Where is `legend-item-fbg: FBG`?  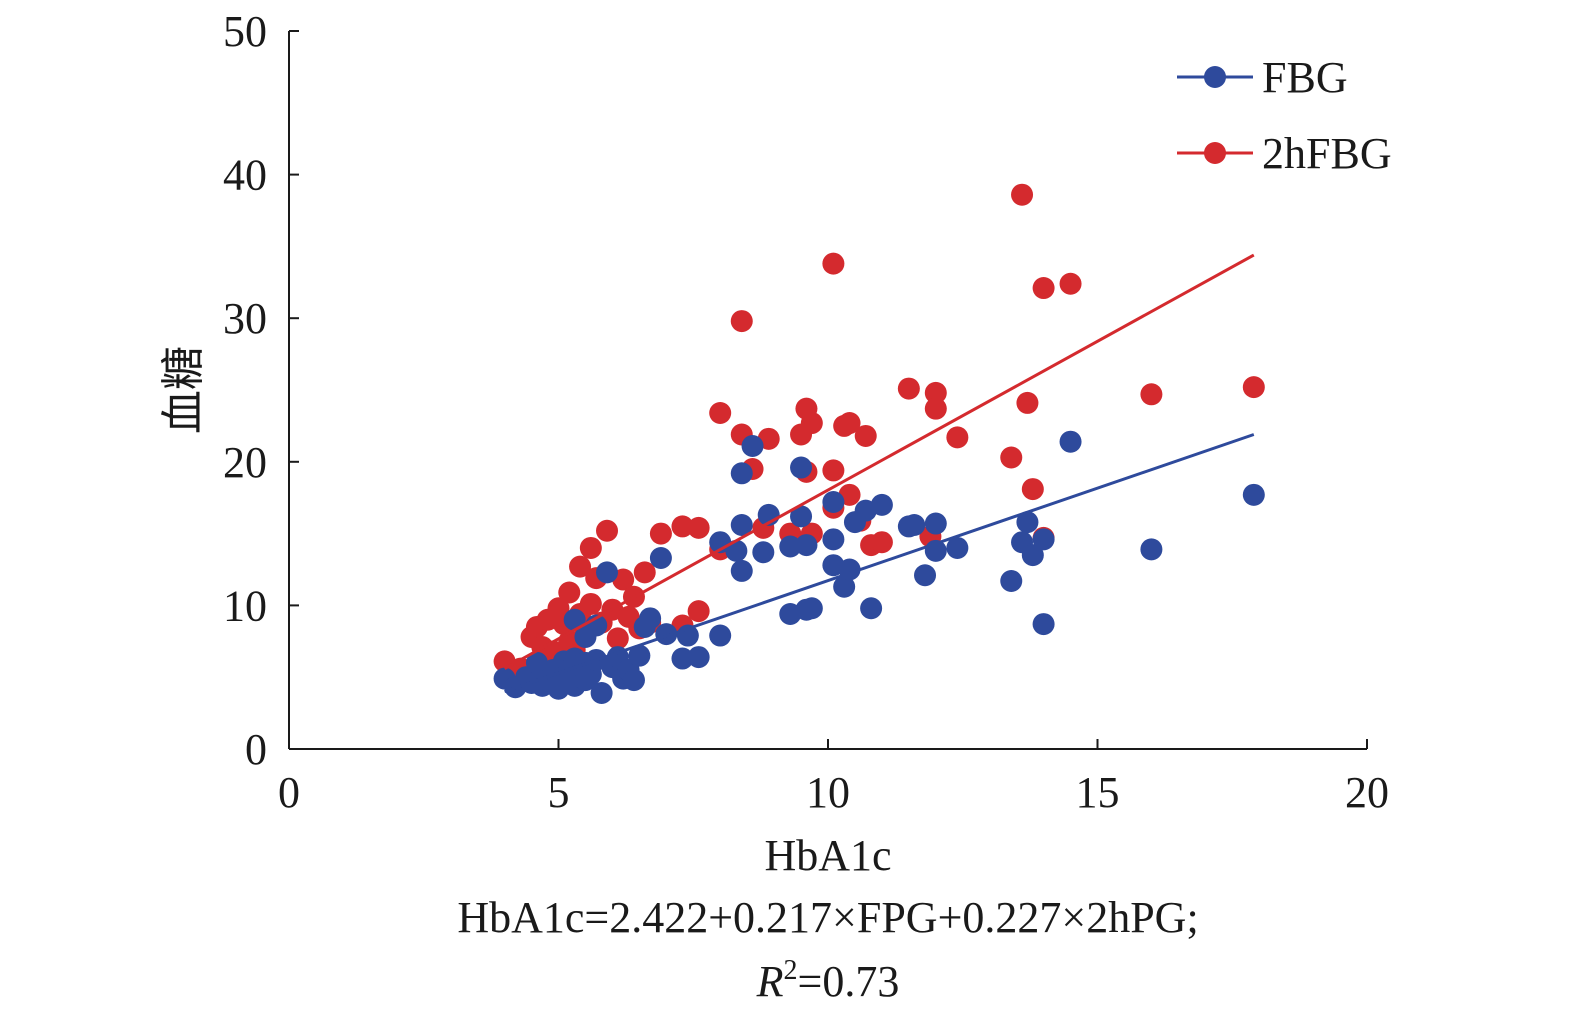 legend-item-fbg: FBG is located at coordinates (1262, 77).